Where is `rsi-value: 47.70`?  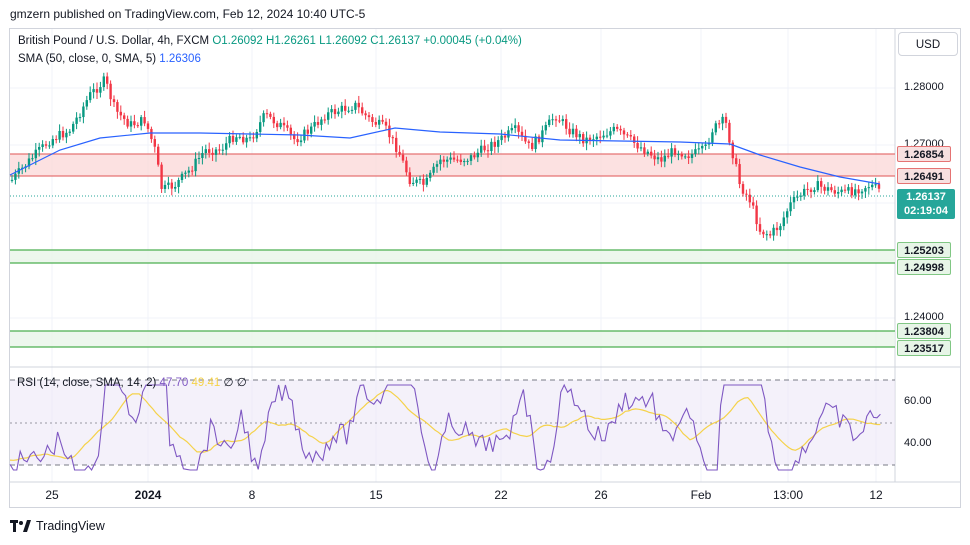
rsi-value: 47.70 is located at coordinates (174, 383).